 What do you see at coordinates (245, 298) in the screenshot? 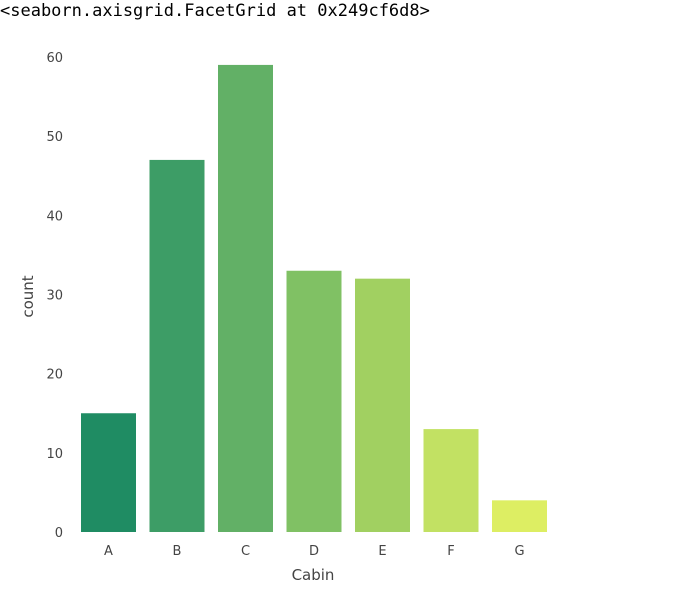
I see `bar-c` at bounding box center [245, 298].